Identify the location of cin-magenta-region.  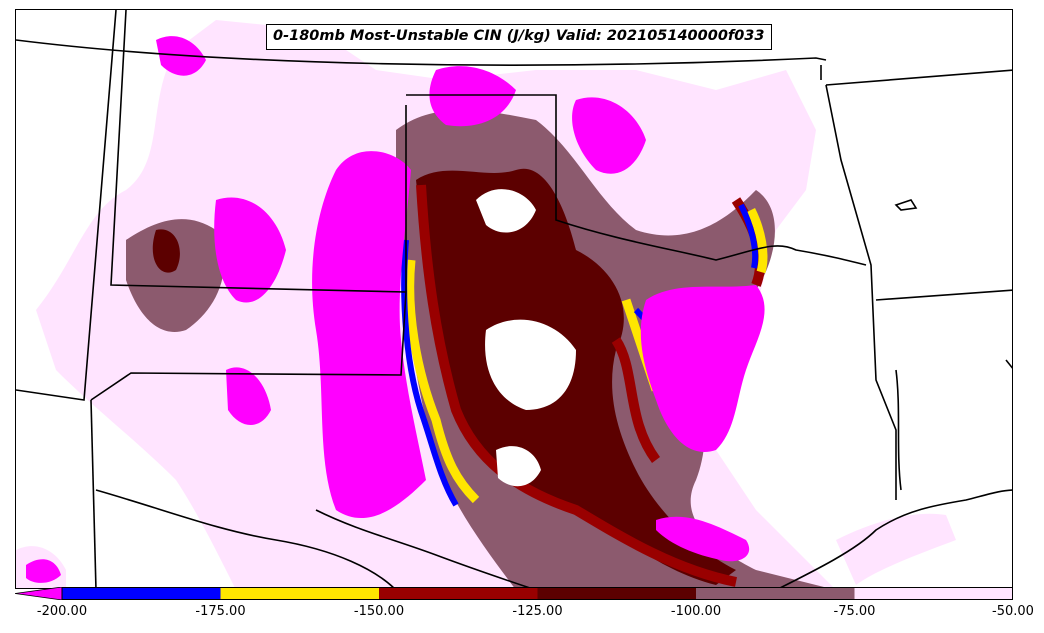
(369, 335).